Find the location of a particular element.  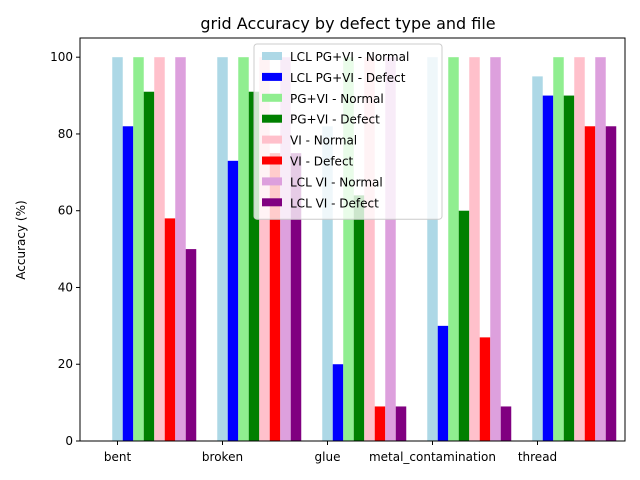

x-tick-label-bent: bent is located at coordinates (118, 457).